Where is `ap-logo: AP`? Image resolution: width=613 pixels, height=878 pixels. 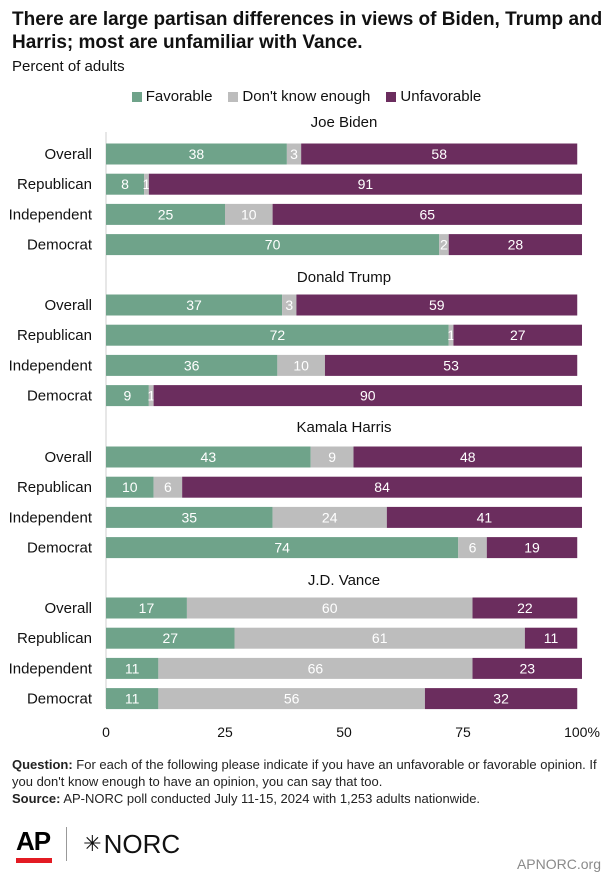
ap-logo: AP is located at coordinates (34, 844).